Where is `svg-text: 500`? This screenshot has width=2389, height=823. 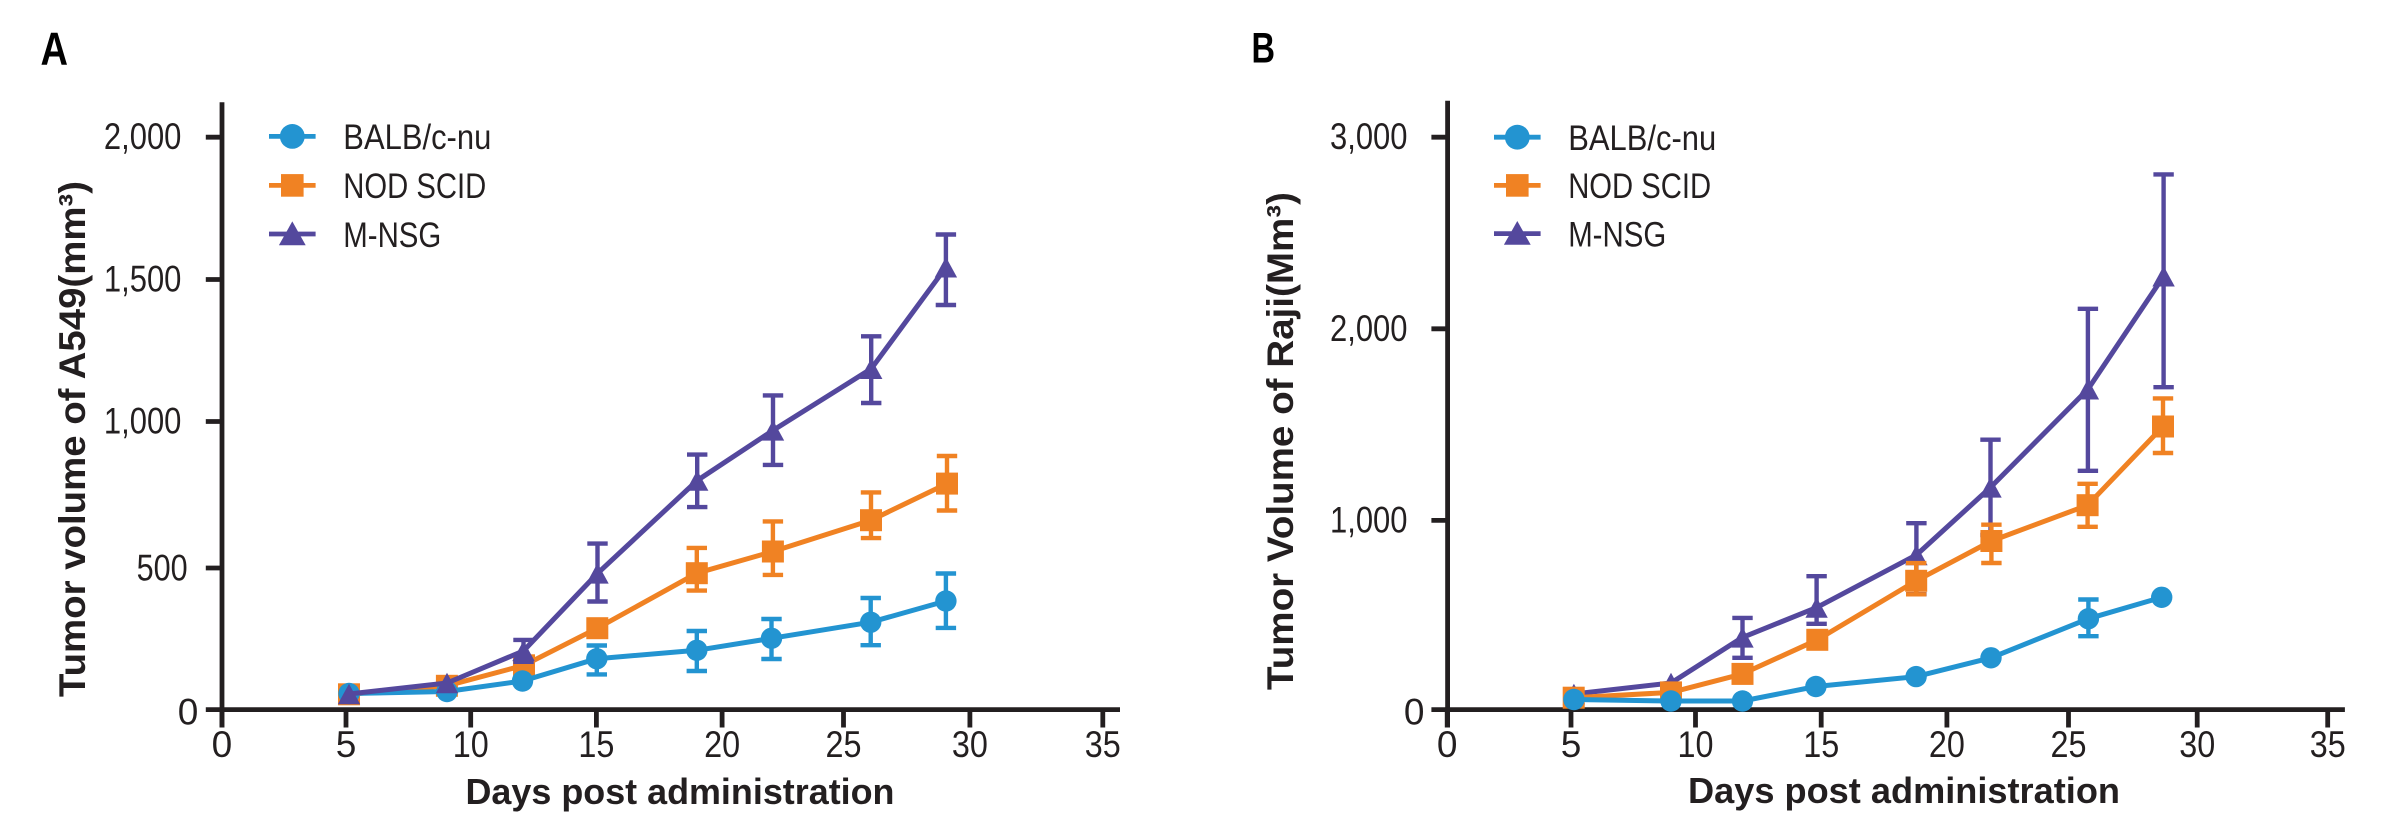 svg-text: 500 is located at coordinates (162, 567).